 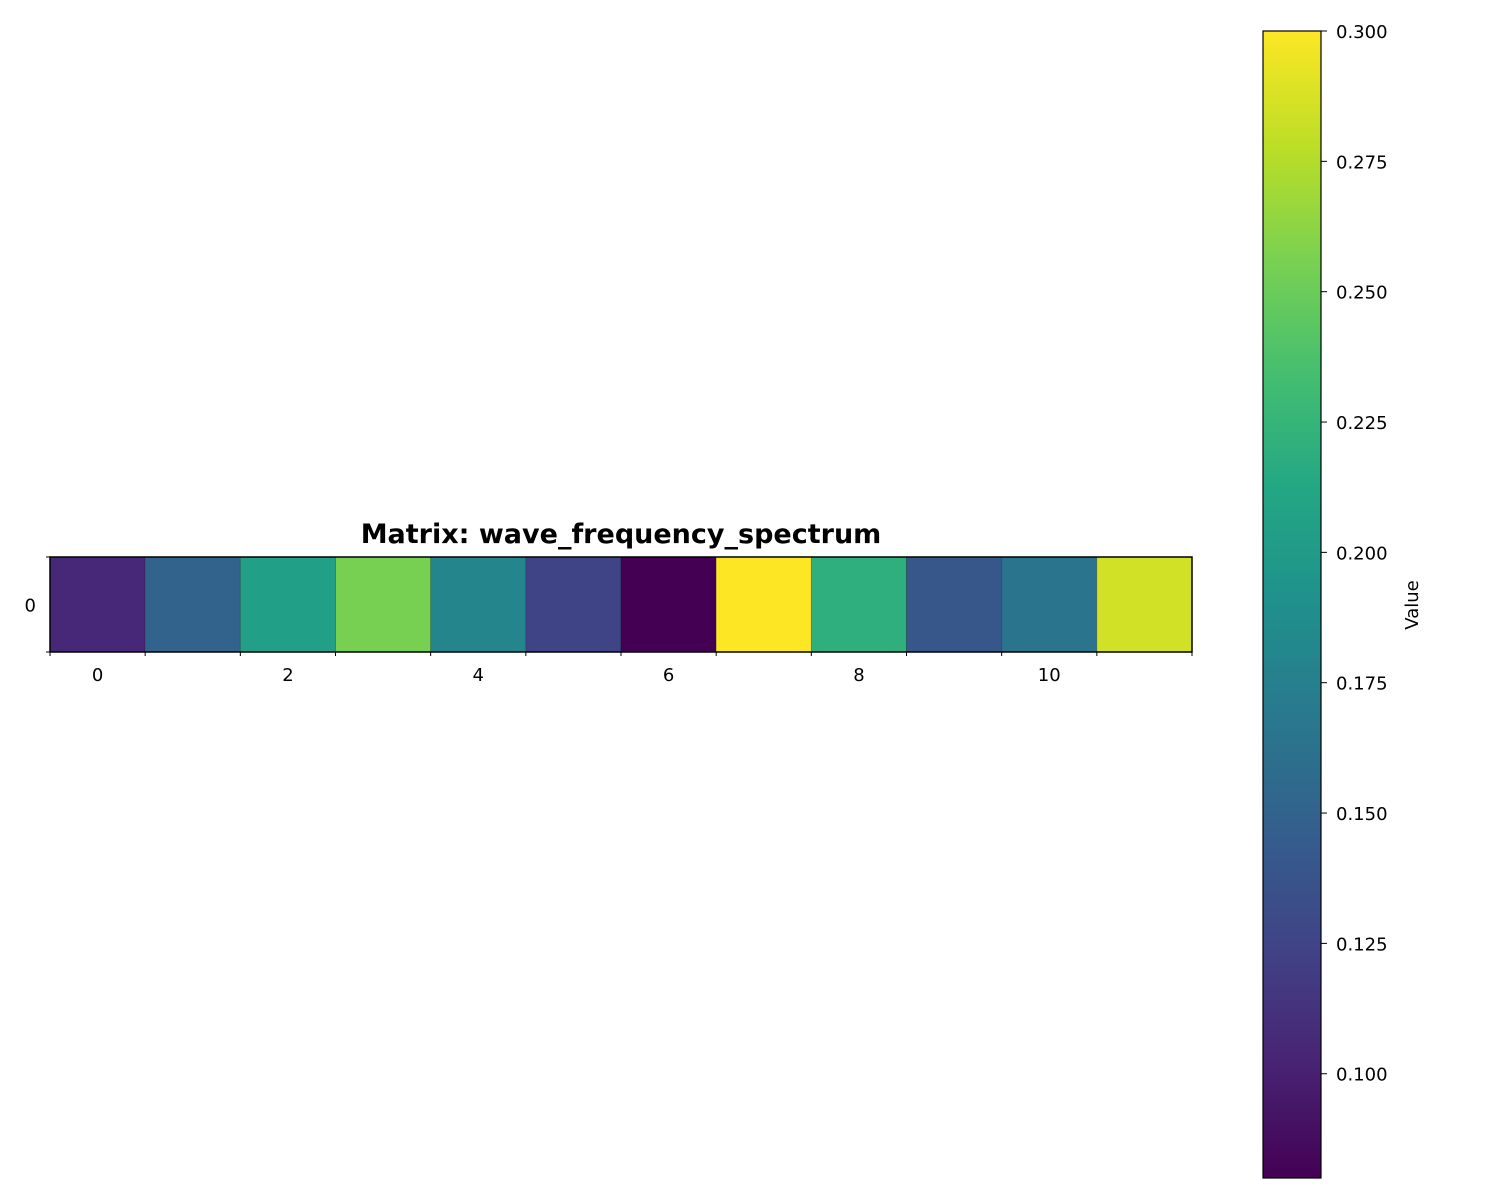 I want to click on x-tick-label: 8, so click(x=858, y=675).